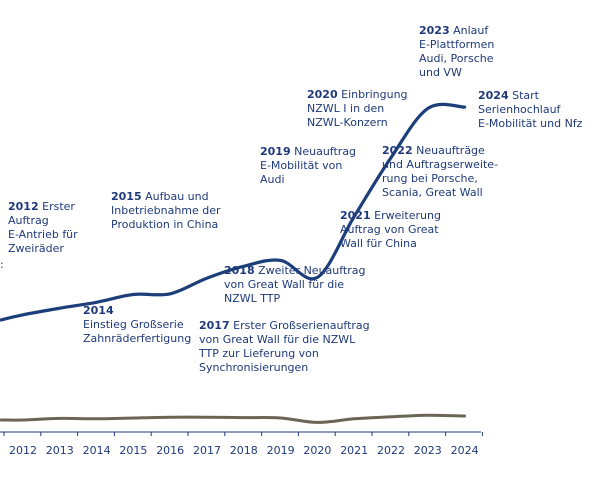 Image resolution: width=607 pixels, height=480 pixels. I want to click on annotation-text: Erster, so click(56, 206).